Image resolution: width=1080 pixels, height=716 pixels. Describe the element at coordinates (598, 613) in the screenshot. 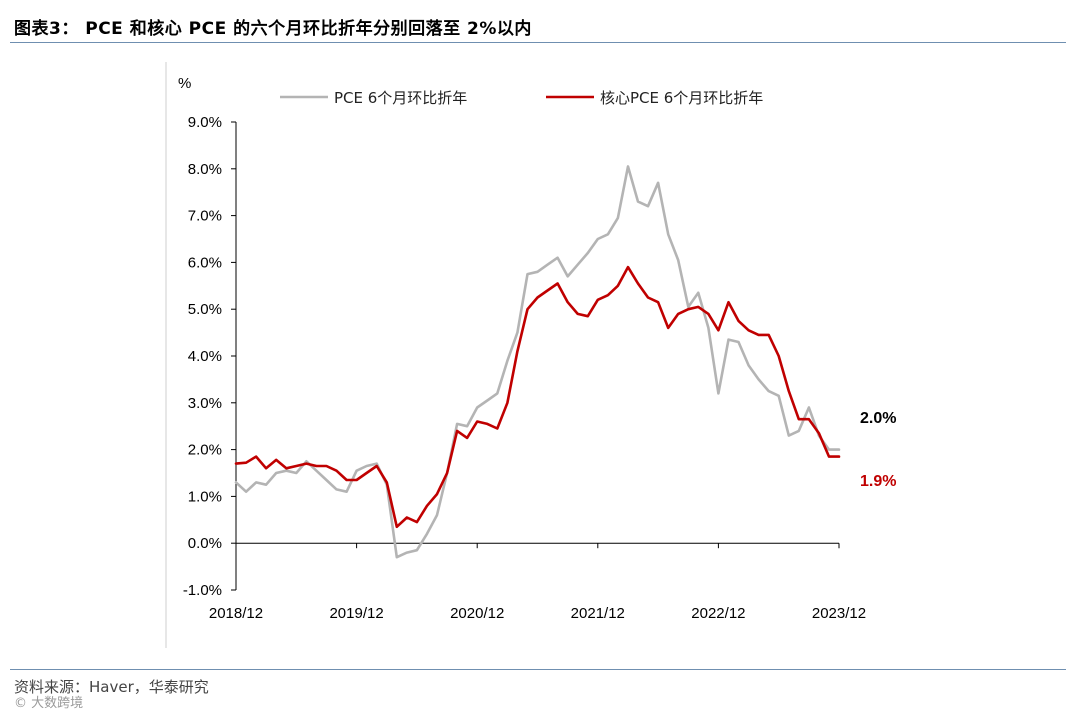

I see `x-tick-label: 2021/12` at that location.